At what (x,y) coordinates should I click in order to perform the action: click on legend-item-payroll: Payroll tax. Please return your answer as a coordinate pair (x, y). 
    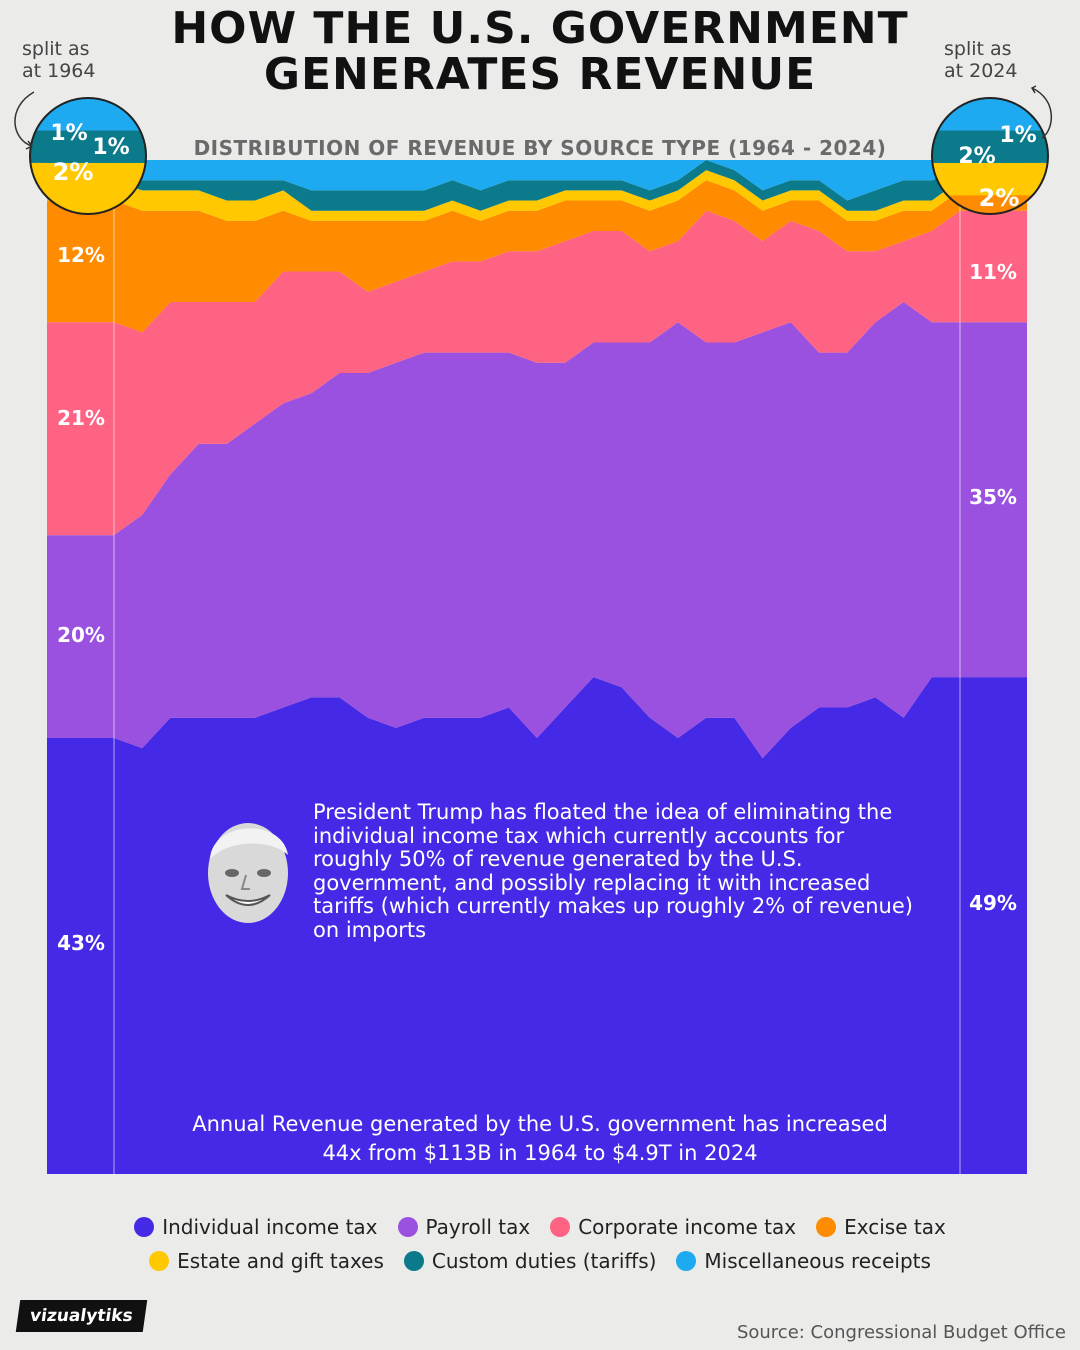
    Looking at the image, I should click on (464, 1227).